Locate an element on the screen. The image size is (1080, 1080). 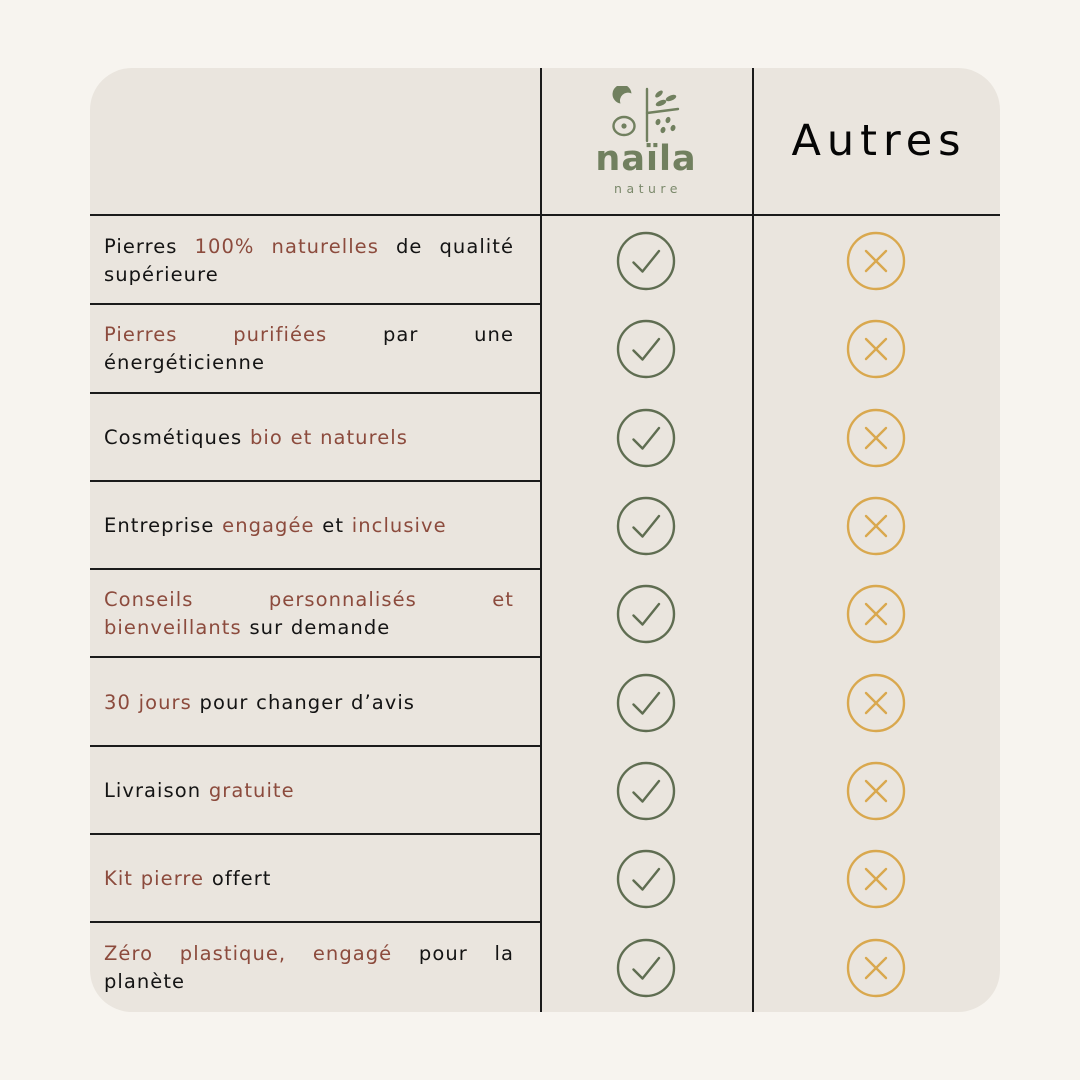
feature-label: Pierres purifiées par une énergéticienne is located at coordinates (309, 349).